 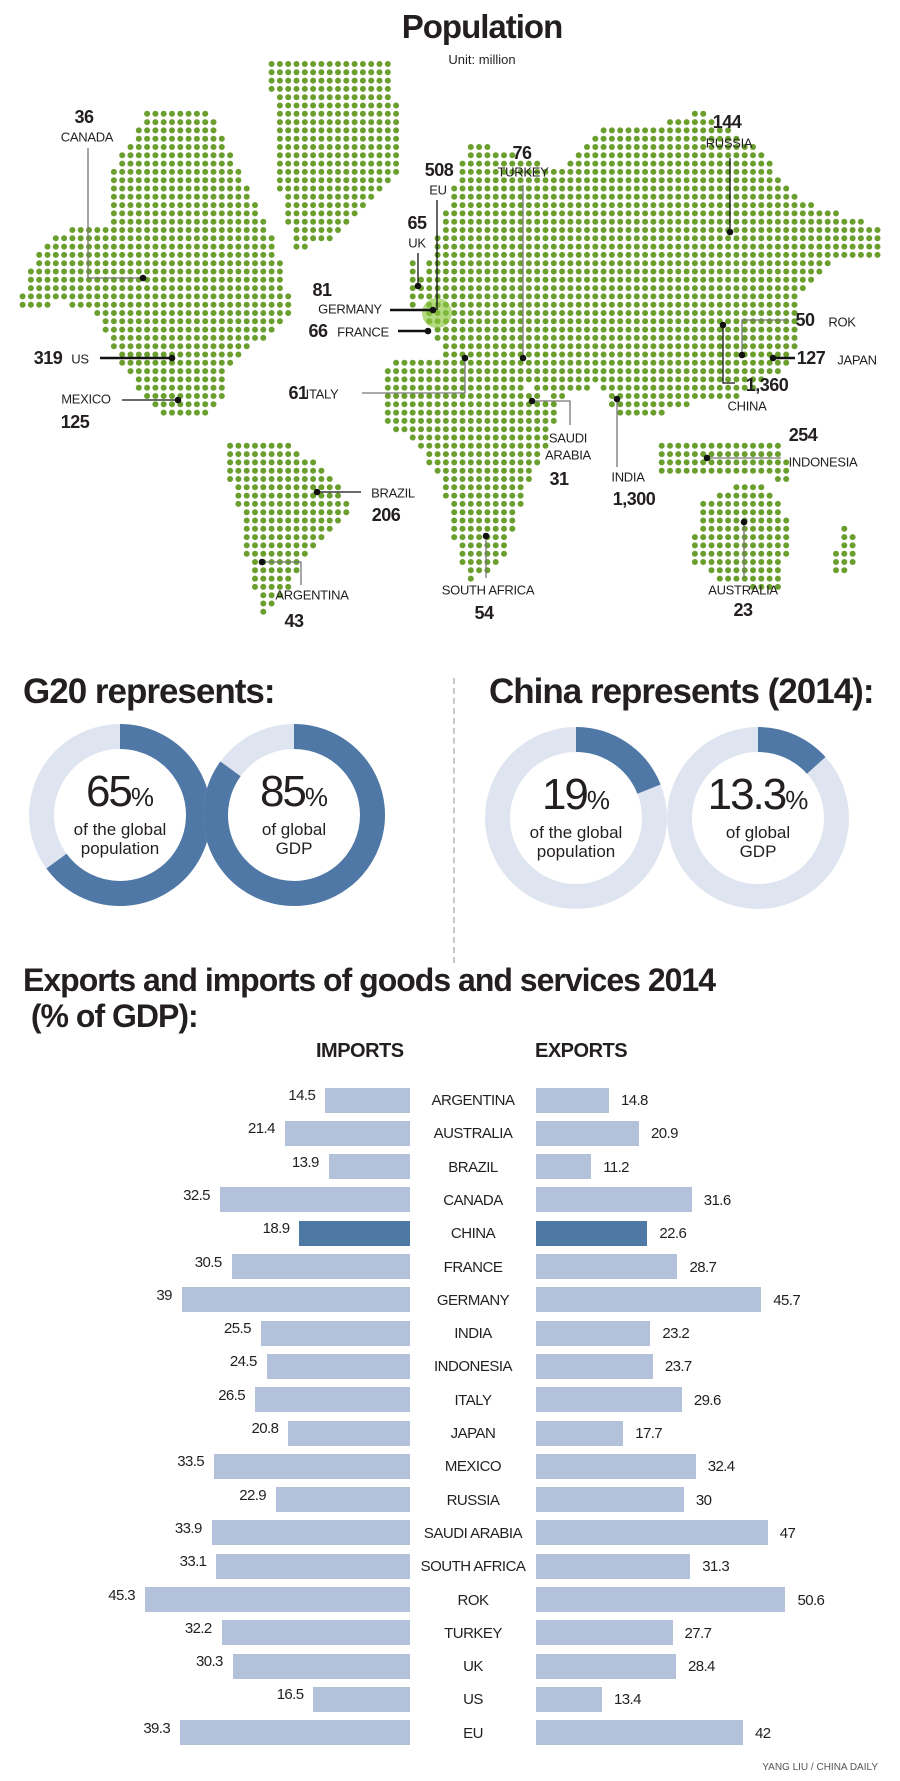 I want to click on donut-value: 13.3, so click(x=747, y=794).